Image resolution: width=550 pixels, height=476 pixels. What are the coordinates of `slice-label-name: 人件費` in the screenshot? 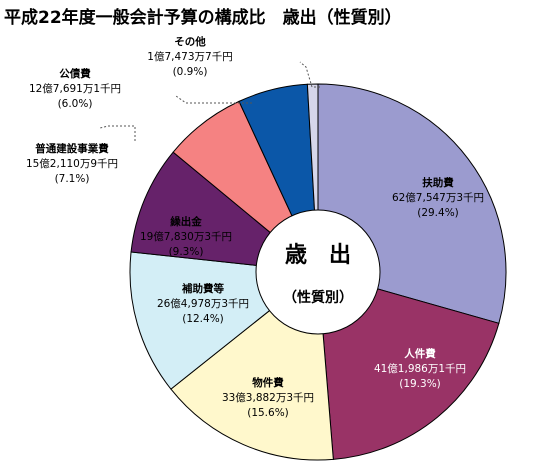 It's located at (420, 353).